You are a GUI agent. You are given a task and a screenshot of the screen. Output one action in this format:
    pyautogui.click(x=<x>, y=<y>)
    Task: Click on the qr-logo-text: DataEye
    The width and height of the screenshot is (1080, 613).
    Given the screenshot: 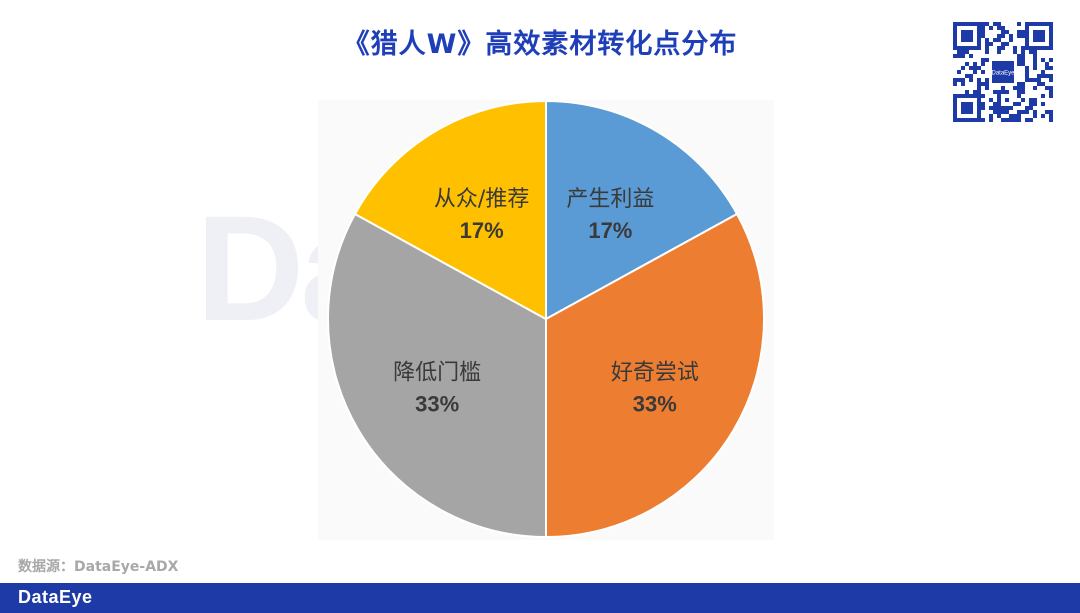 What is the action you would take?
    pyautogui.click(x=1003, y=74)
    